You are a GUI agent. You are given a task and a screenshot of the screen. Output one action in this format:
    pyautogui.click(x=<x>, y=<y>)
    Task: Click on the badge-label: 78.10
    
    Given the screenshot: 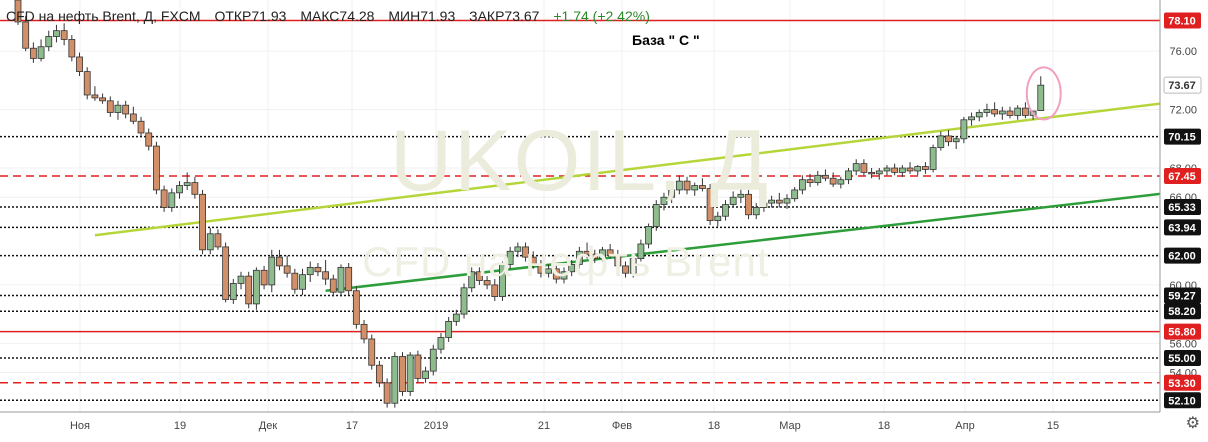 What is the action you would take?
    pyautogui.click(x=1182, y=21)
    